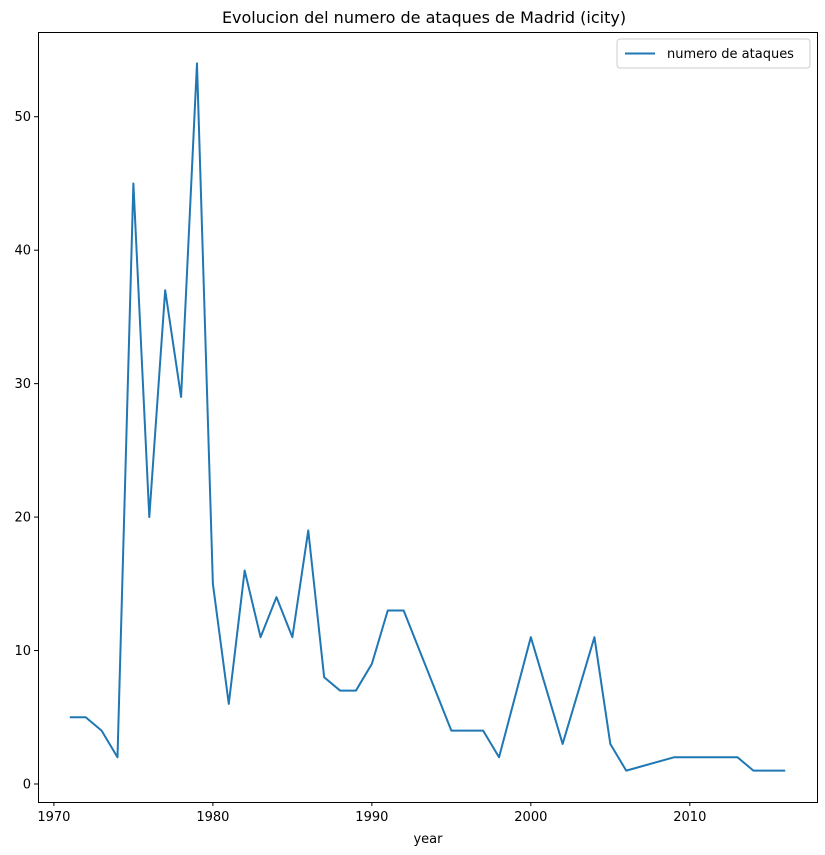 Image resolution: width=825 pixels, height=855 pixels. What do you see at coordinates (26, 451) in the screenshot?
I see `y-axis: 0 10 20 30 40 50` at bounding box center [26, 451].